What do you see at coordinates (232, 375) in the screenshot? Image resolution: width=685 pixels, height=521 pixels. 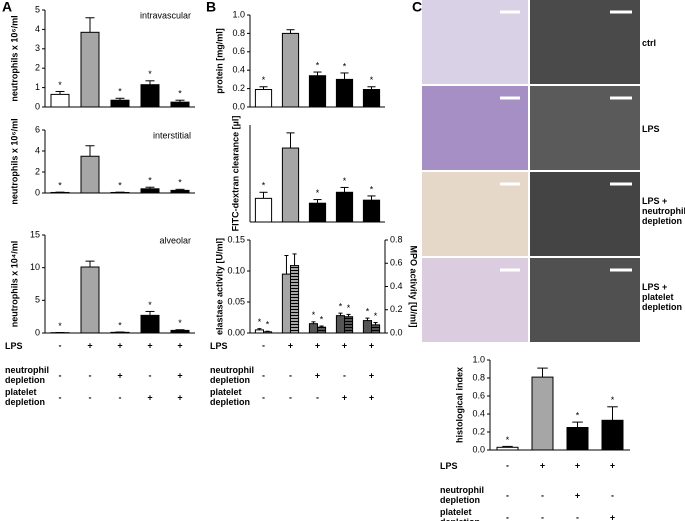 I see `condition-label: neutrophil depletion` at bounding box center [232, 375].